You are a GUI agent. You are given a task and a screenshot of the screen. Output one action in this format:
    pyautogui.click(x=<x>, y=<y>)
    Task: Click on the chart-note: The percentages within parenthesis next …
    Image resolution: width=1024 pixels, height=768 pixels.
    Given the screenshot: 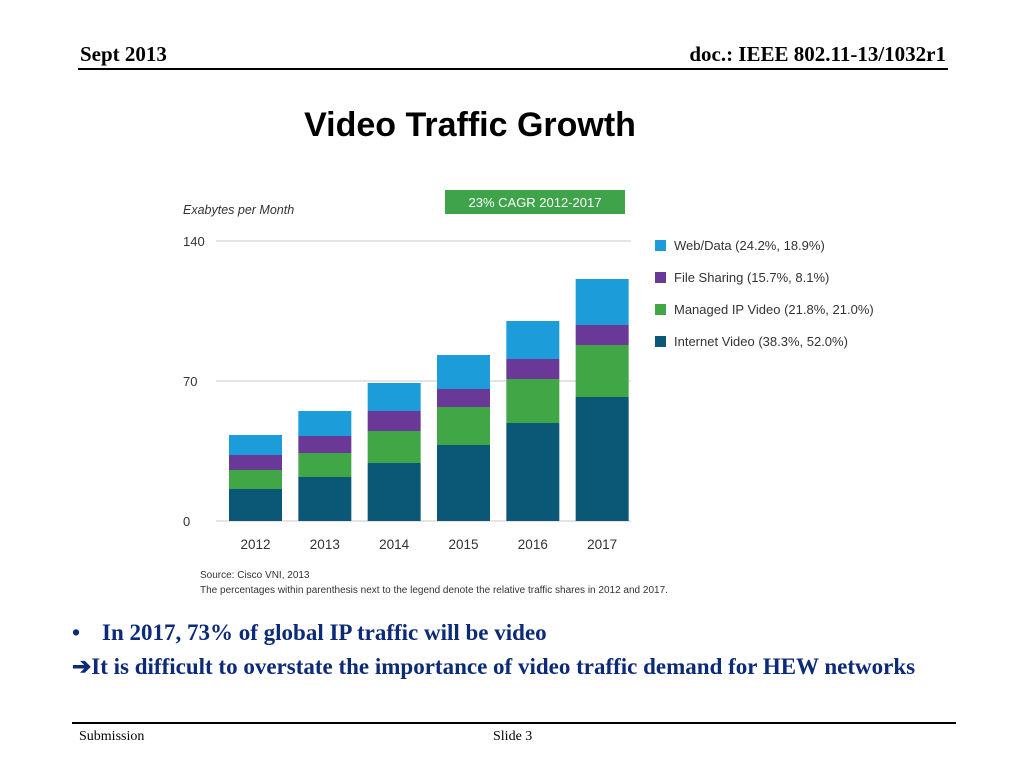 What is the action you would take?
    pyautogui.click(x=434, y=590)
    